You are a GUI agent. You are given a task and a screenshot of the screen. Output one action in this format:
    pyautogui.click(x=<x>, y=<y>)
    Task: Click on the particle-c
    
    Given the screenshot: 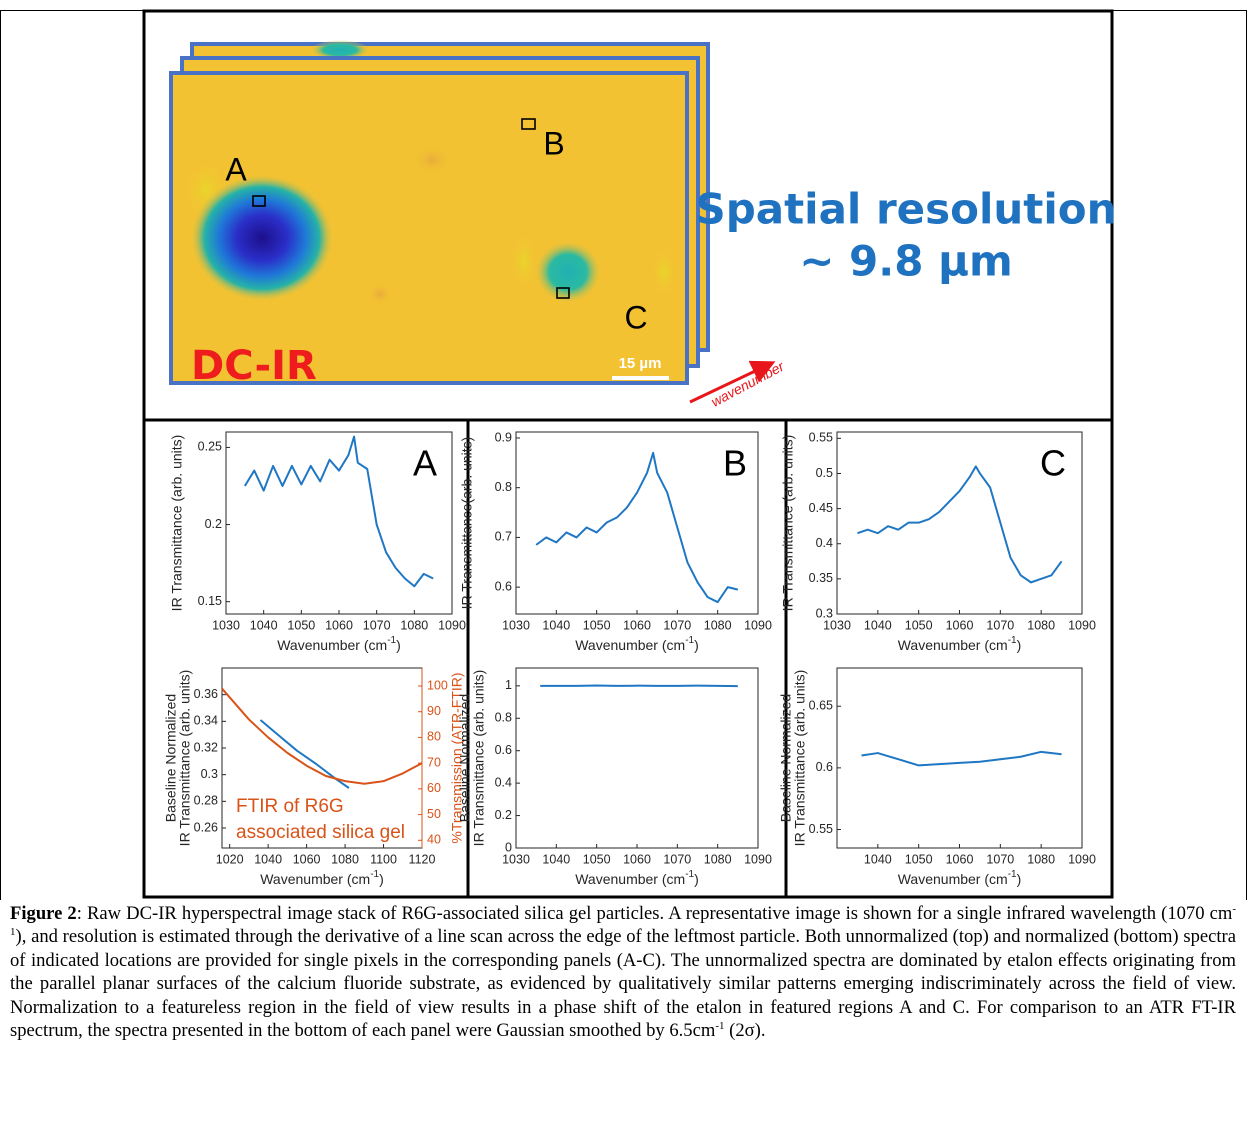 What is the action you would take?
    pyautogui.click(x=568, y=272)
    